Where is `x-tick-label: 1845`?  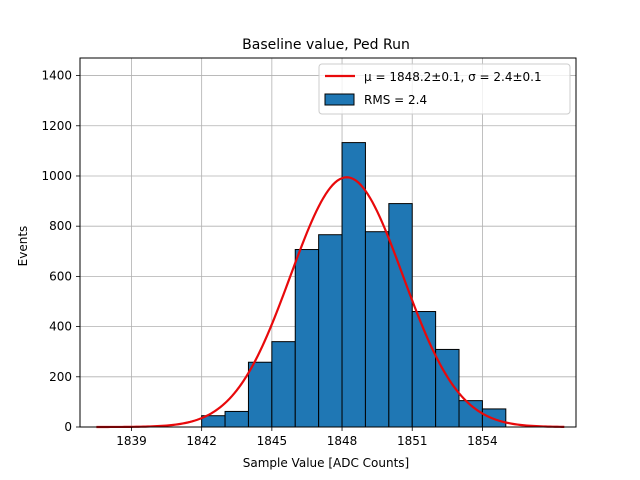 x-tick-label: 1845 is located at coordinates (272, 441).